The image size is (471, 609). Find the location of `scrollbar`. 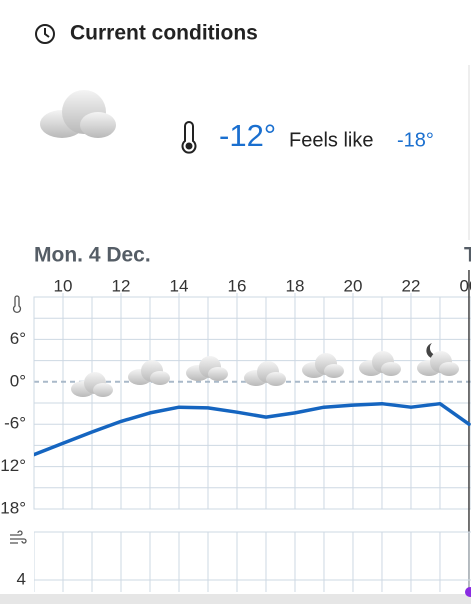

scrollbar is located at coordinates (235, 599).